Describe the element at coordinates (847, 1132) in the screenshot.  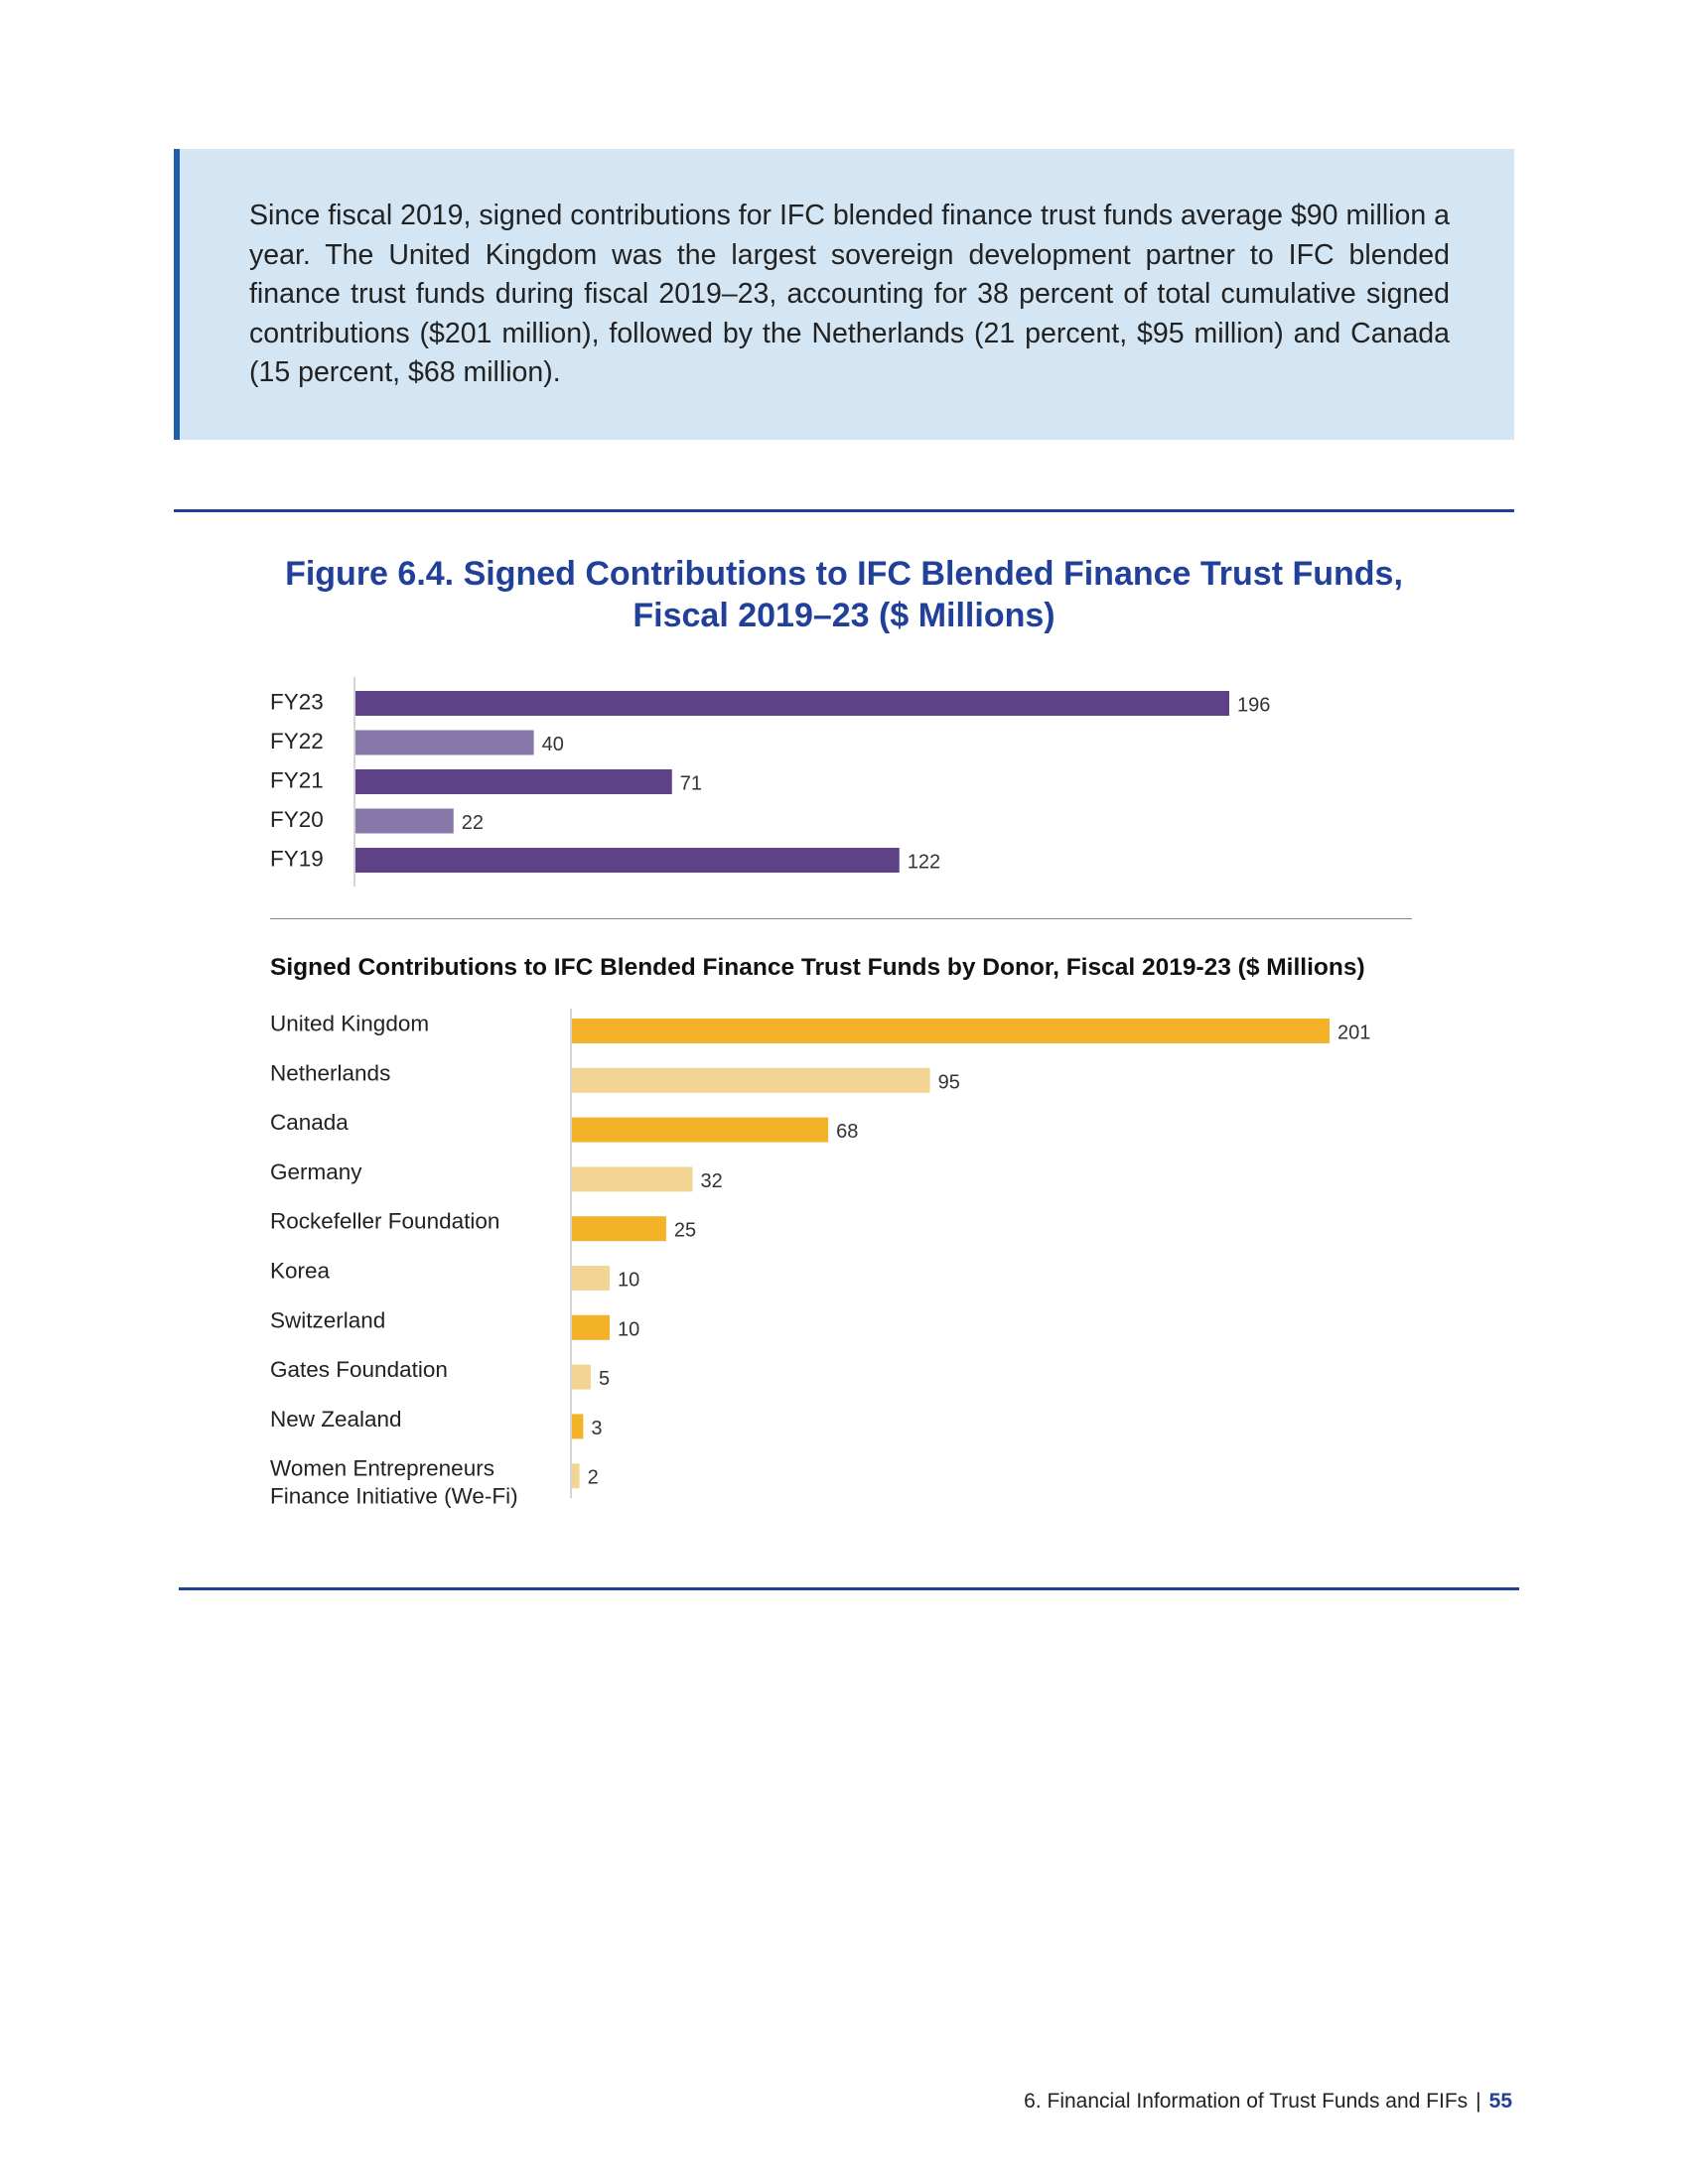
I see `value-label-canada: 68` at that location.